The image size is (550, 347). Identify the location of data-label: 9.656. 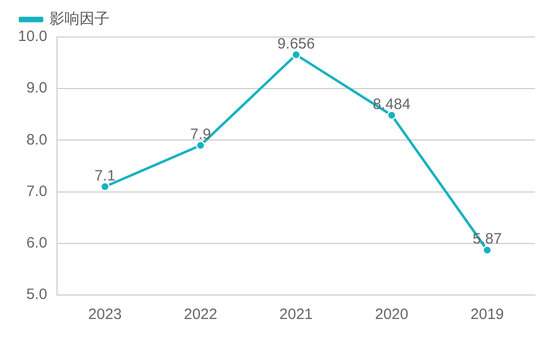
(296, 43).